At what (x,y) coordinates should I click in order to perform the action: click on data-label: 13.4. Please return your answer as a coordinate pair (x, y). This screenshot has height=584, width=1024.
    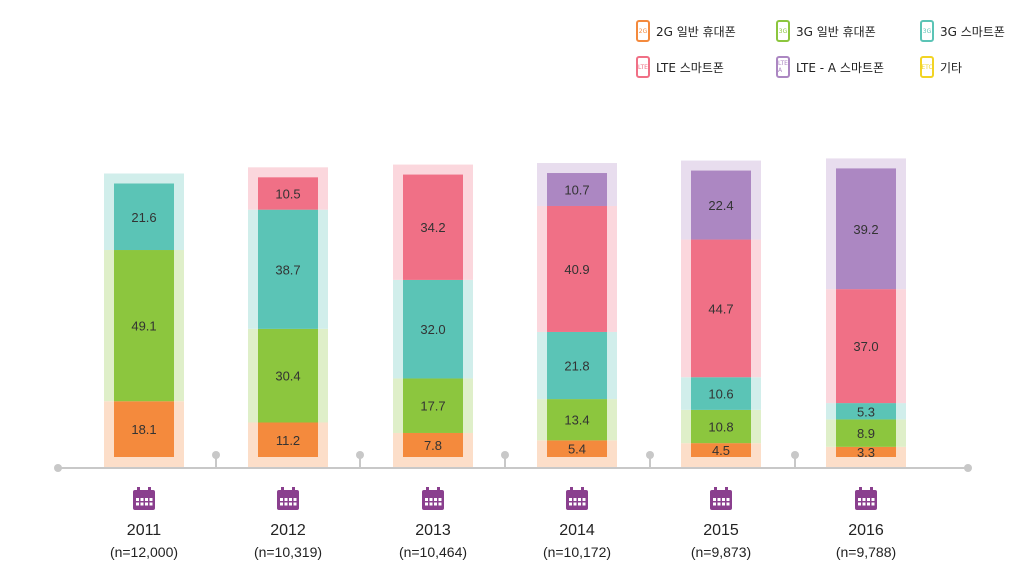
    Looking at the image, I should click on (576, 420).